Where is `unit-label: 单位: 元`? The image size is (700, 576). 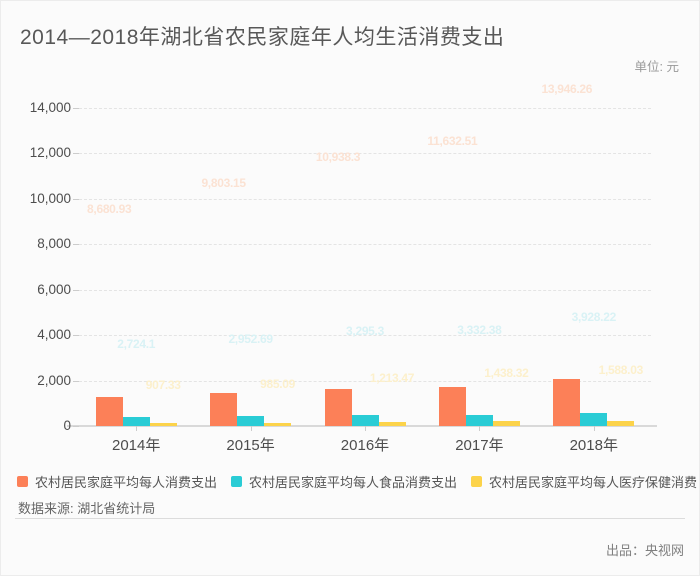 unit-label: 单位: 元 is located at coordinates (656, 67).